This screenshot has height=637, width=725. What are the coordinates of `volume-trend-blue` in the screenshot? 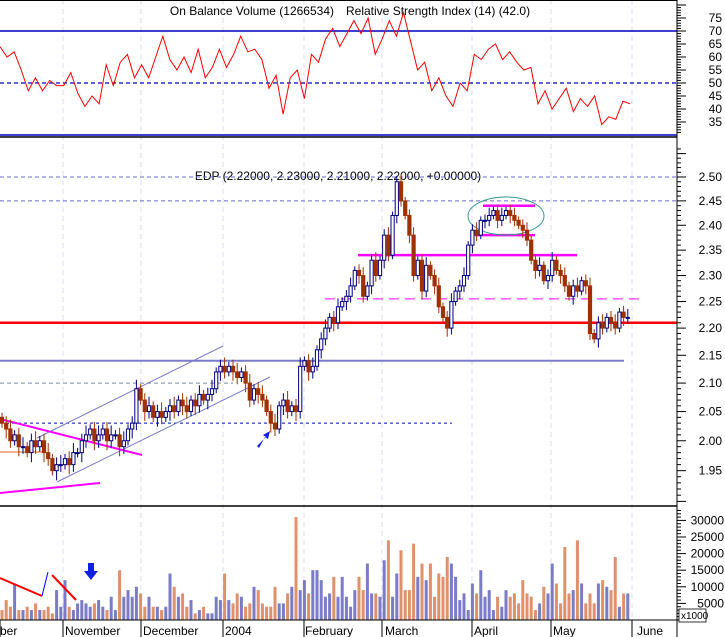 It's located at (45, 584).